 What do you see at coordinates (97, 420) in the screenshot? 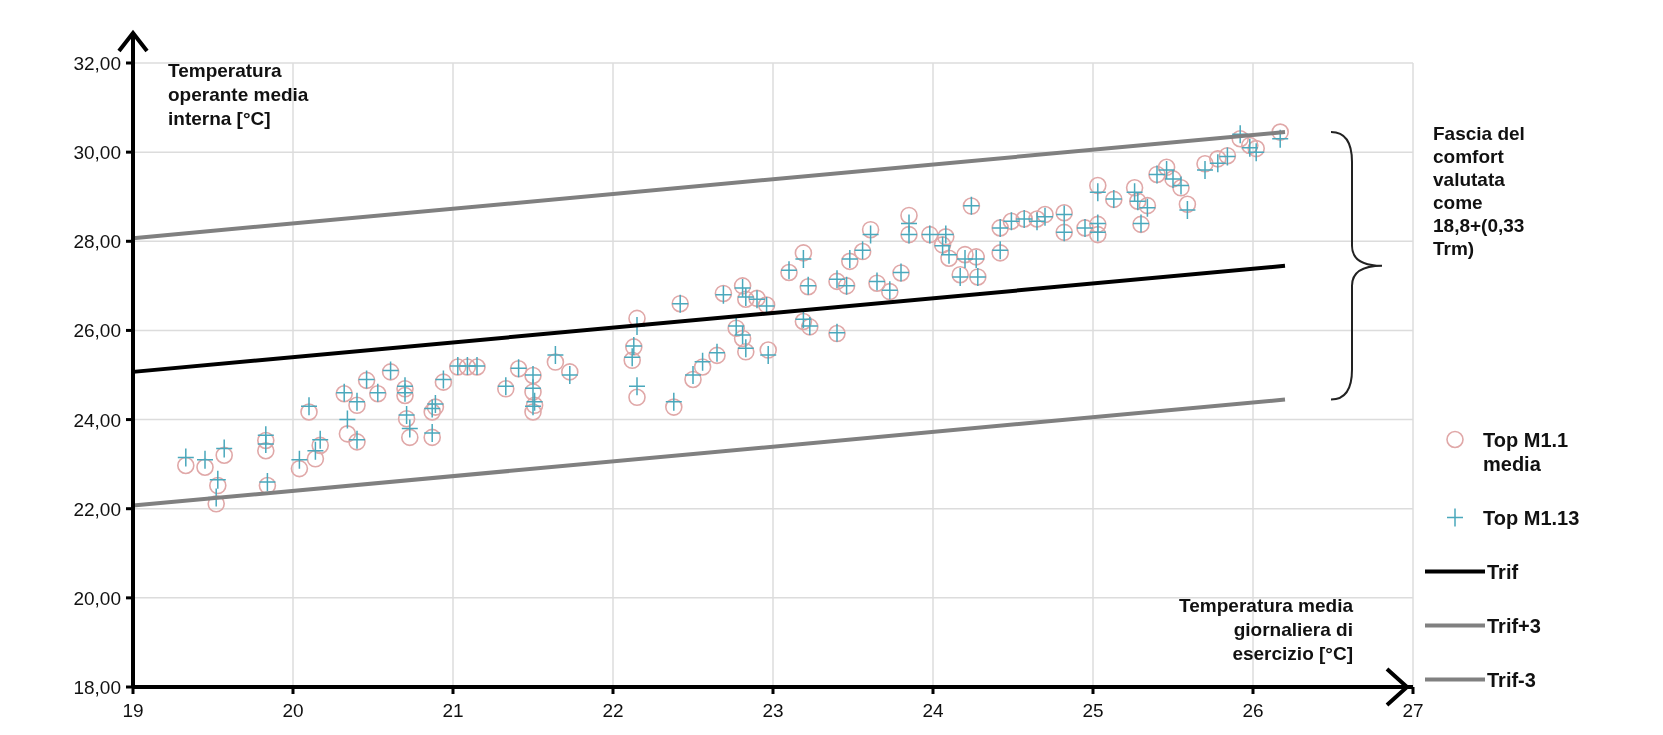
I see `y-tick-label: 24,00` at bounding box center [97, 420].